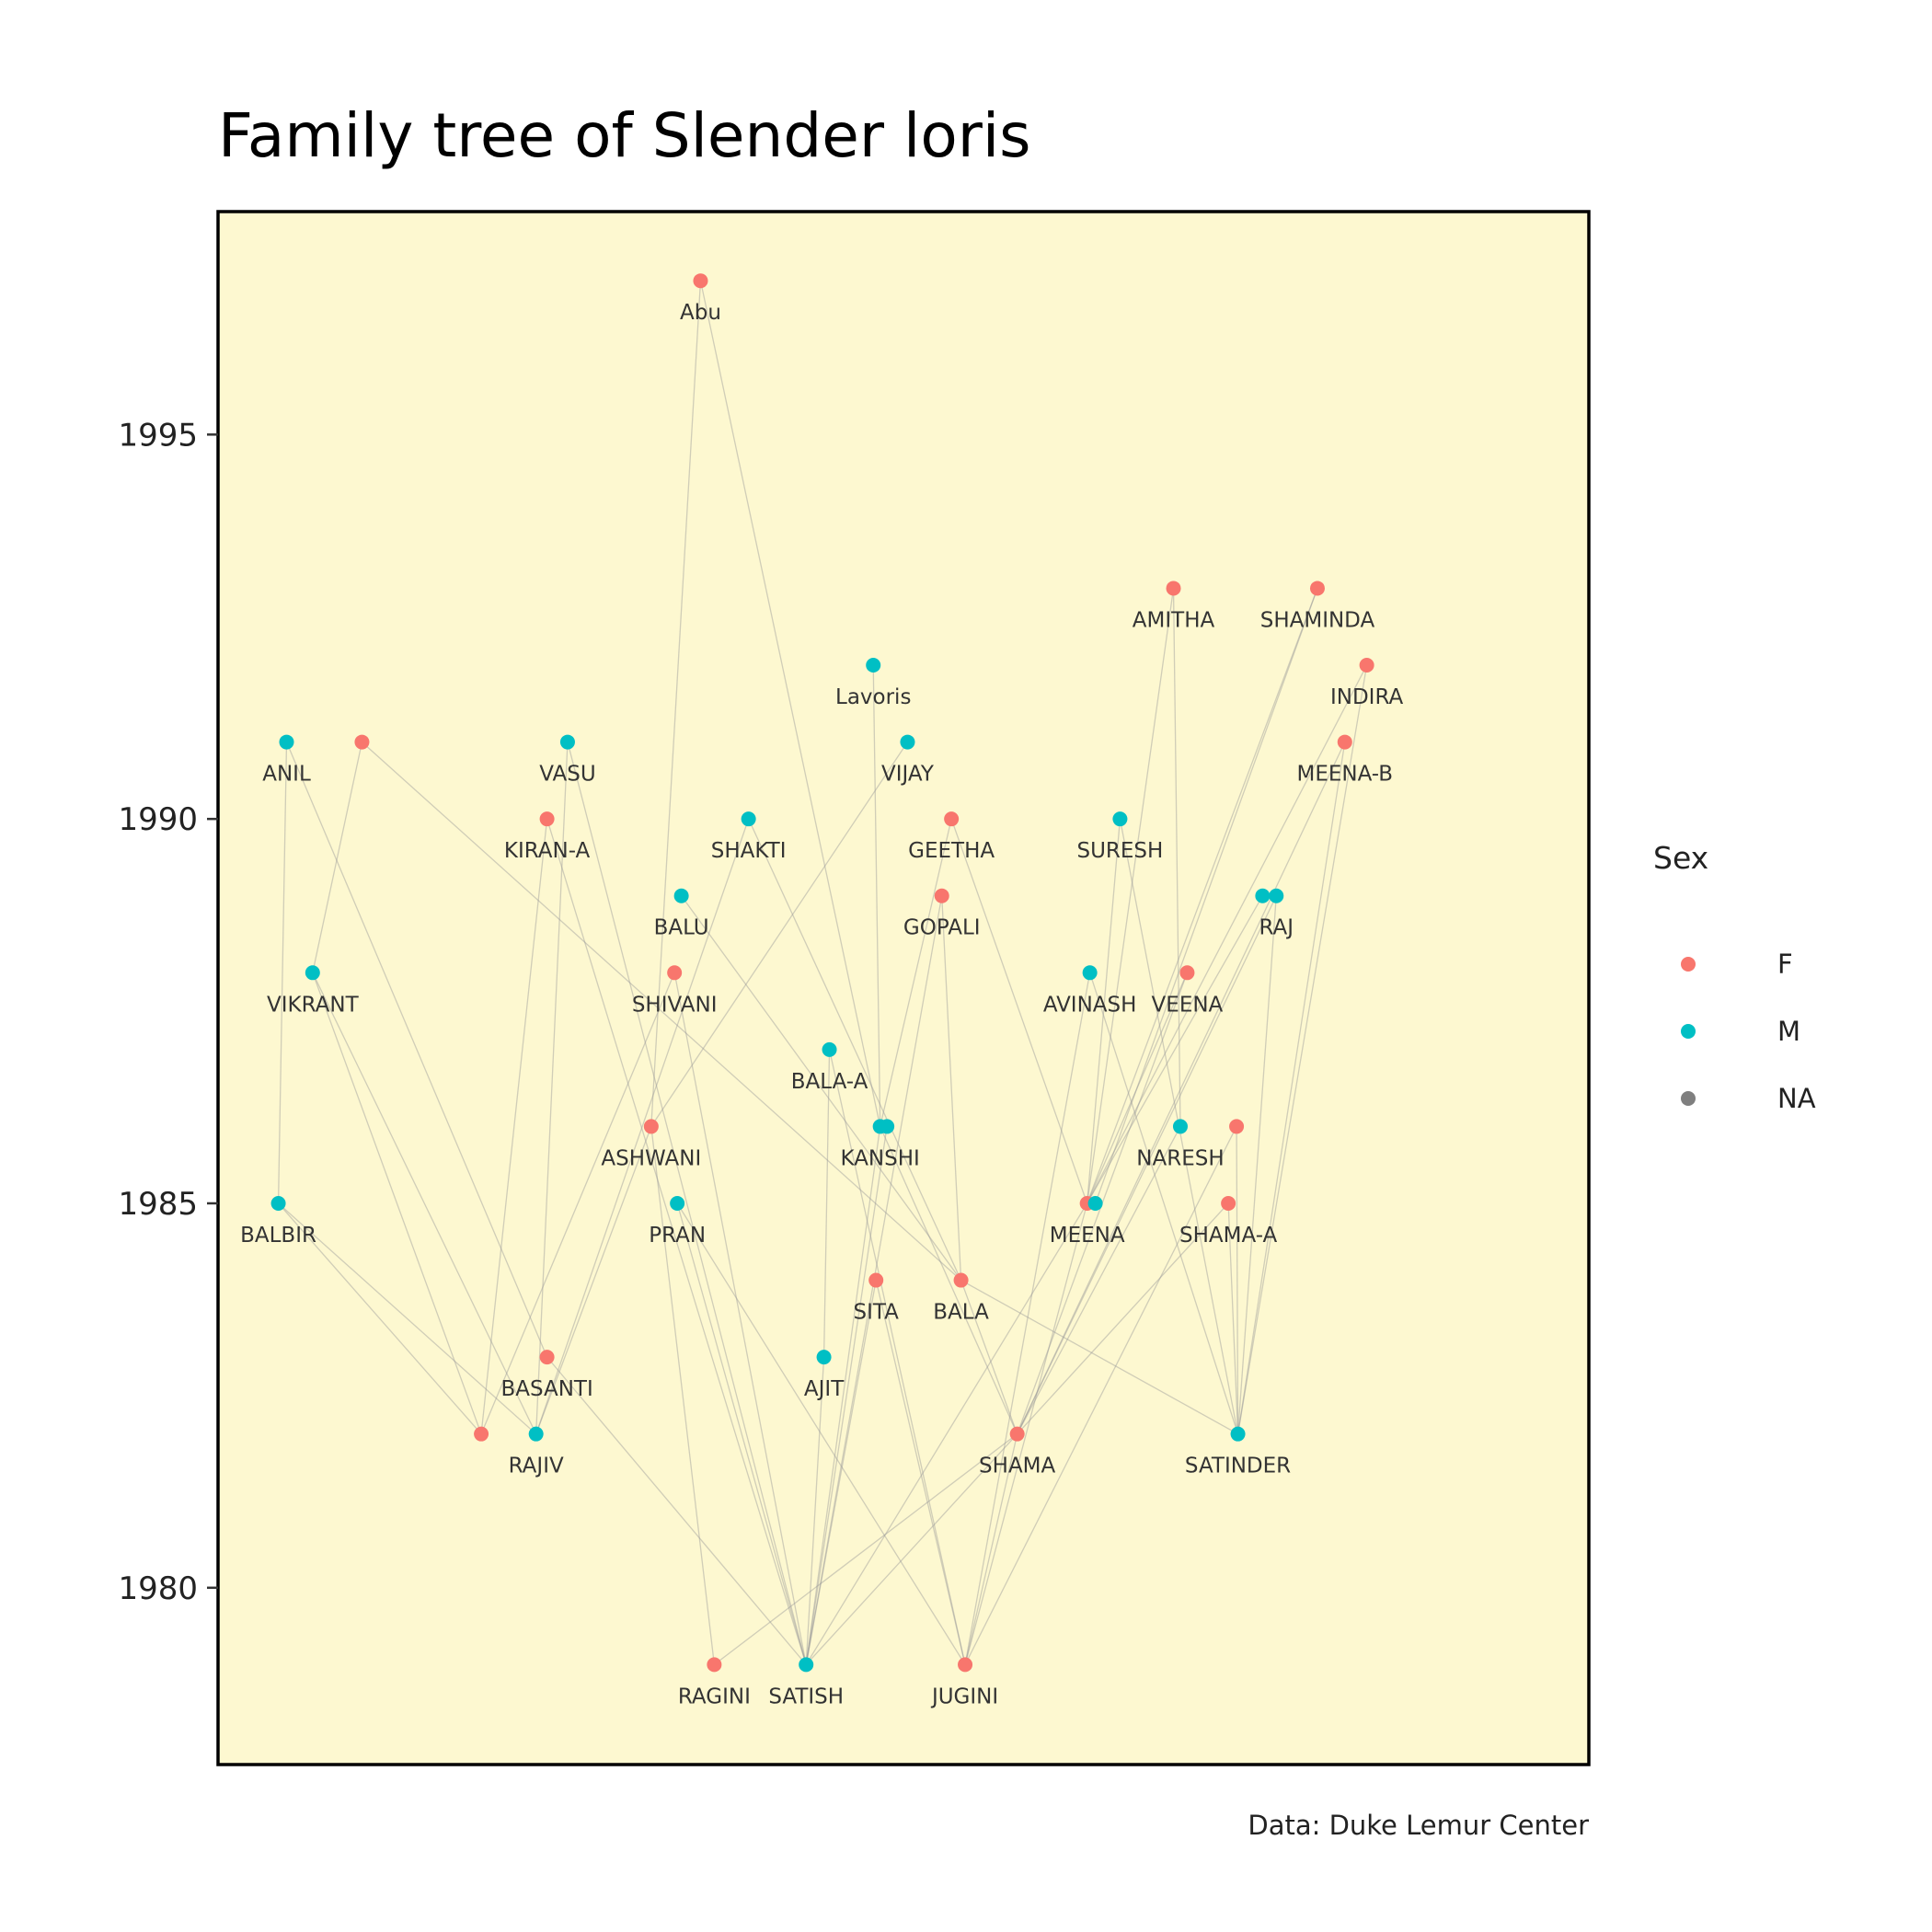 The image size is (1932, 1932). I want to click on legend-title: Sex, so click(1680, 858).